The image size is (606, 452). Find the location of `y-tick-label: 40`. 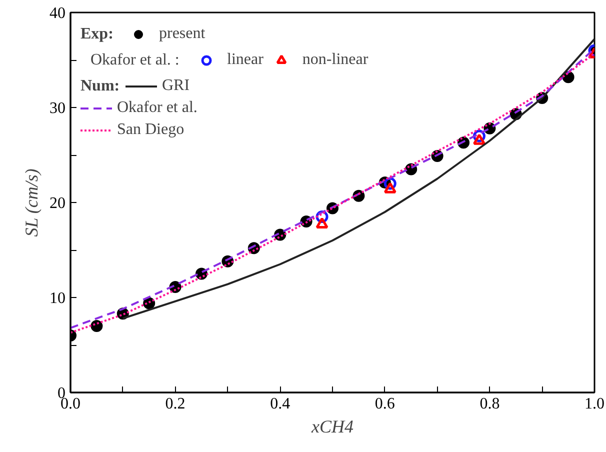

y-tick-label: 40 is located at coordinates (58, 13).